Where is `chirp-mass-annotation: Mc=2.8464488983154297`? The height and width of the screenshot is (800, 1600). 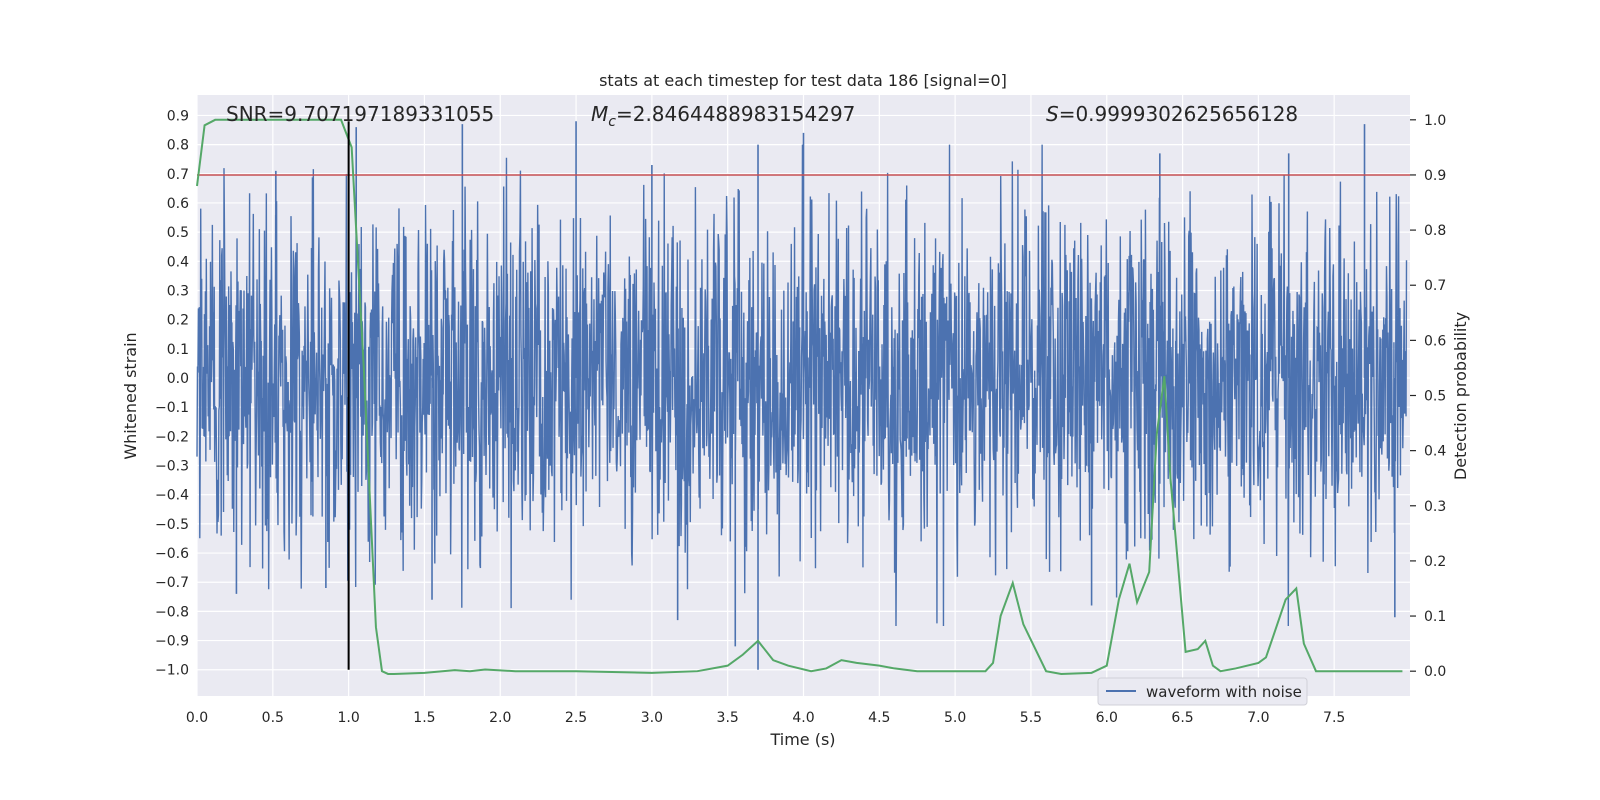
chirp-mass-annotation: Mc=2.8464488983154297 is located at coordinates (723, 116).